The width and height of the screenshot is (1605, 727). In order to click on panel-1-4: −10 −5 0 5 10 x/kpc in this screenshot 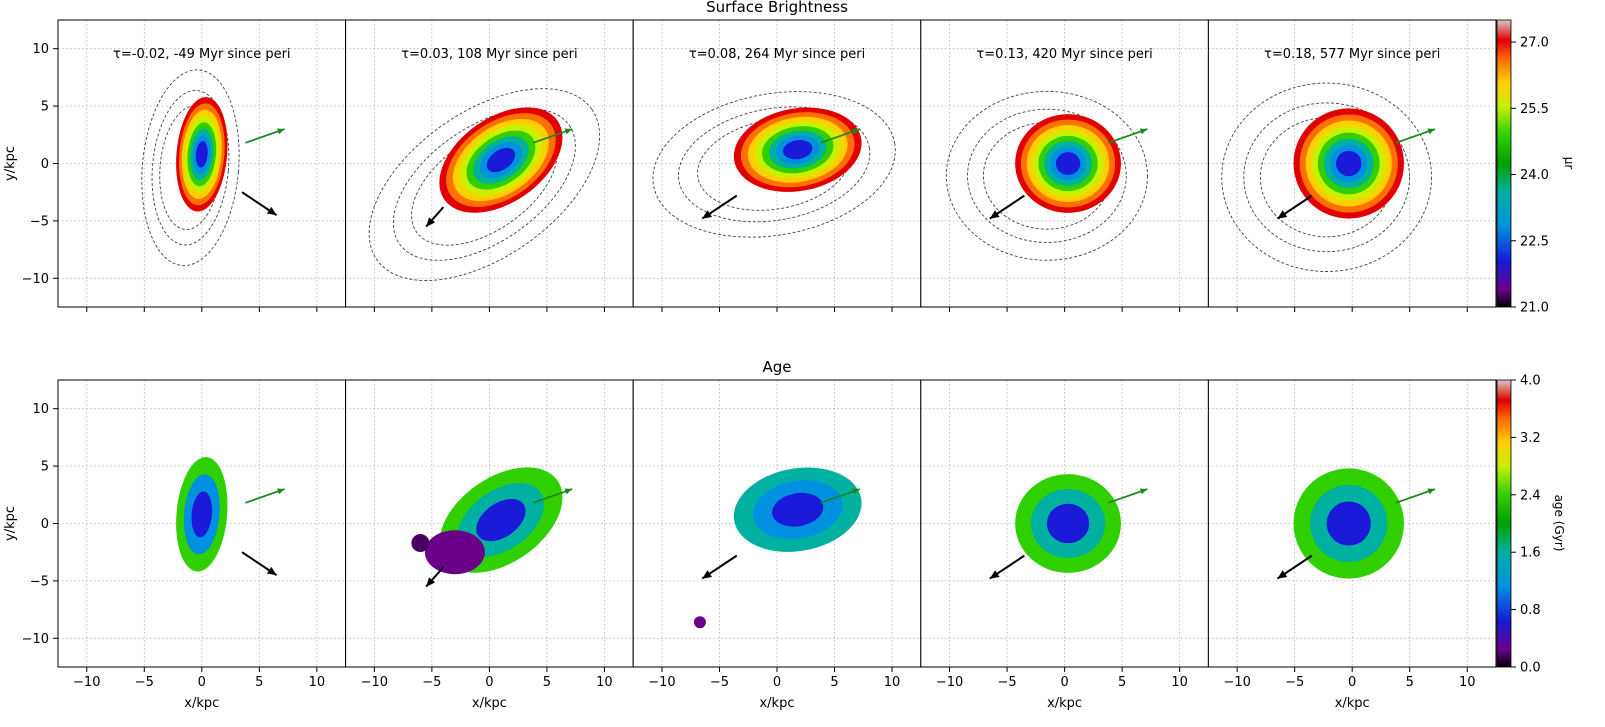, I will do `click(1352, 545)`.